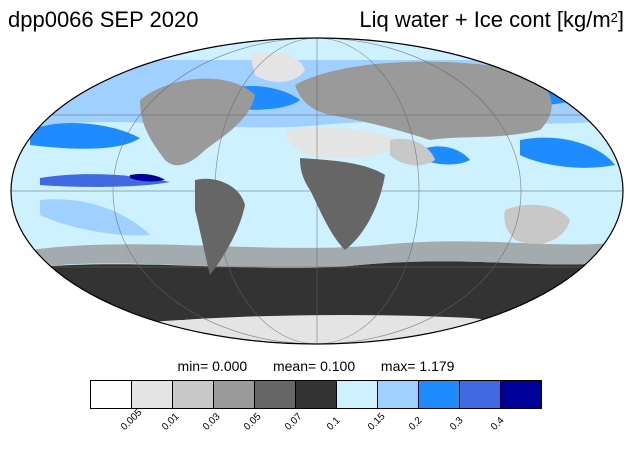 The width and height of the screenshot is (632, 450). What do you see at coordinates (437, 366) in the screenshot?
I see `max-value: 1.179` at bounding box center [437, 366].